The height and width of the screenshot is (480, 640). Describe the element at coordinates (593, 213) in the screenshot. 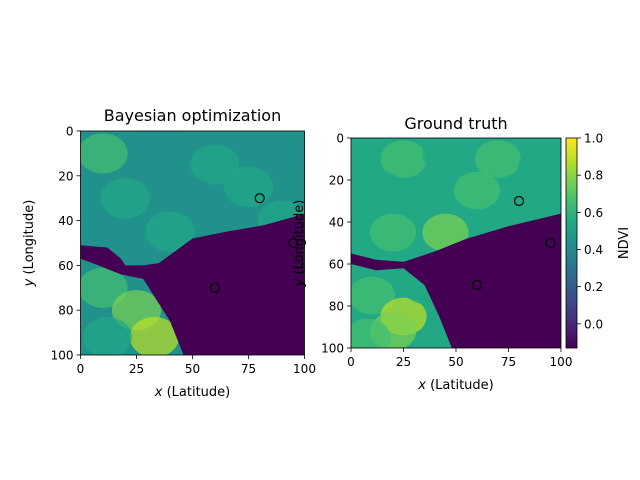

I see `colorbar-tick-label: 0.6` at that location.